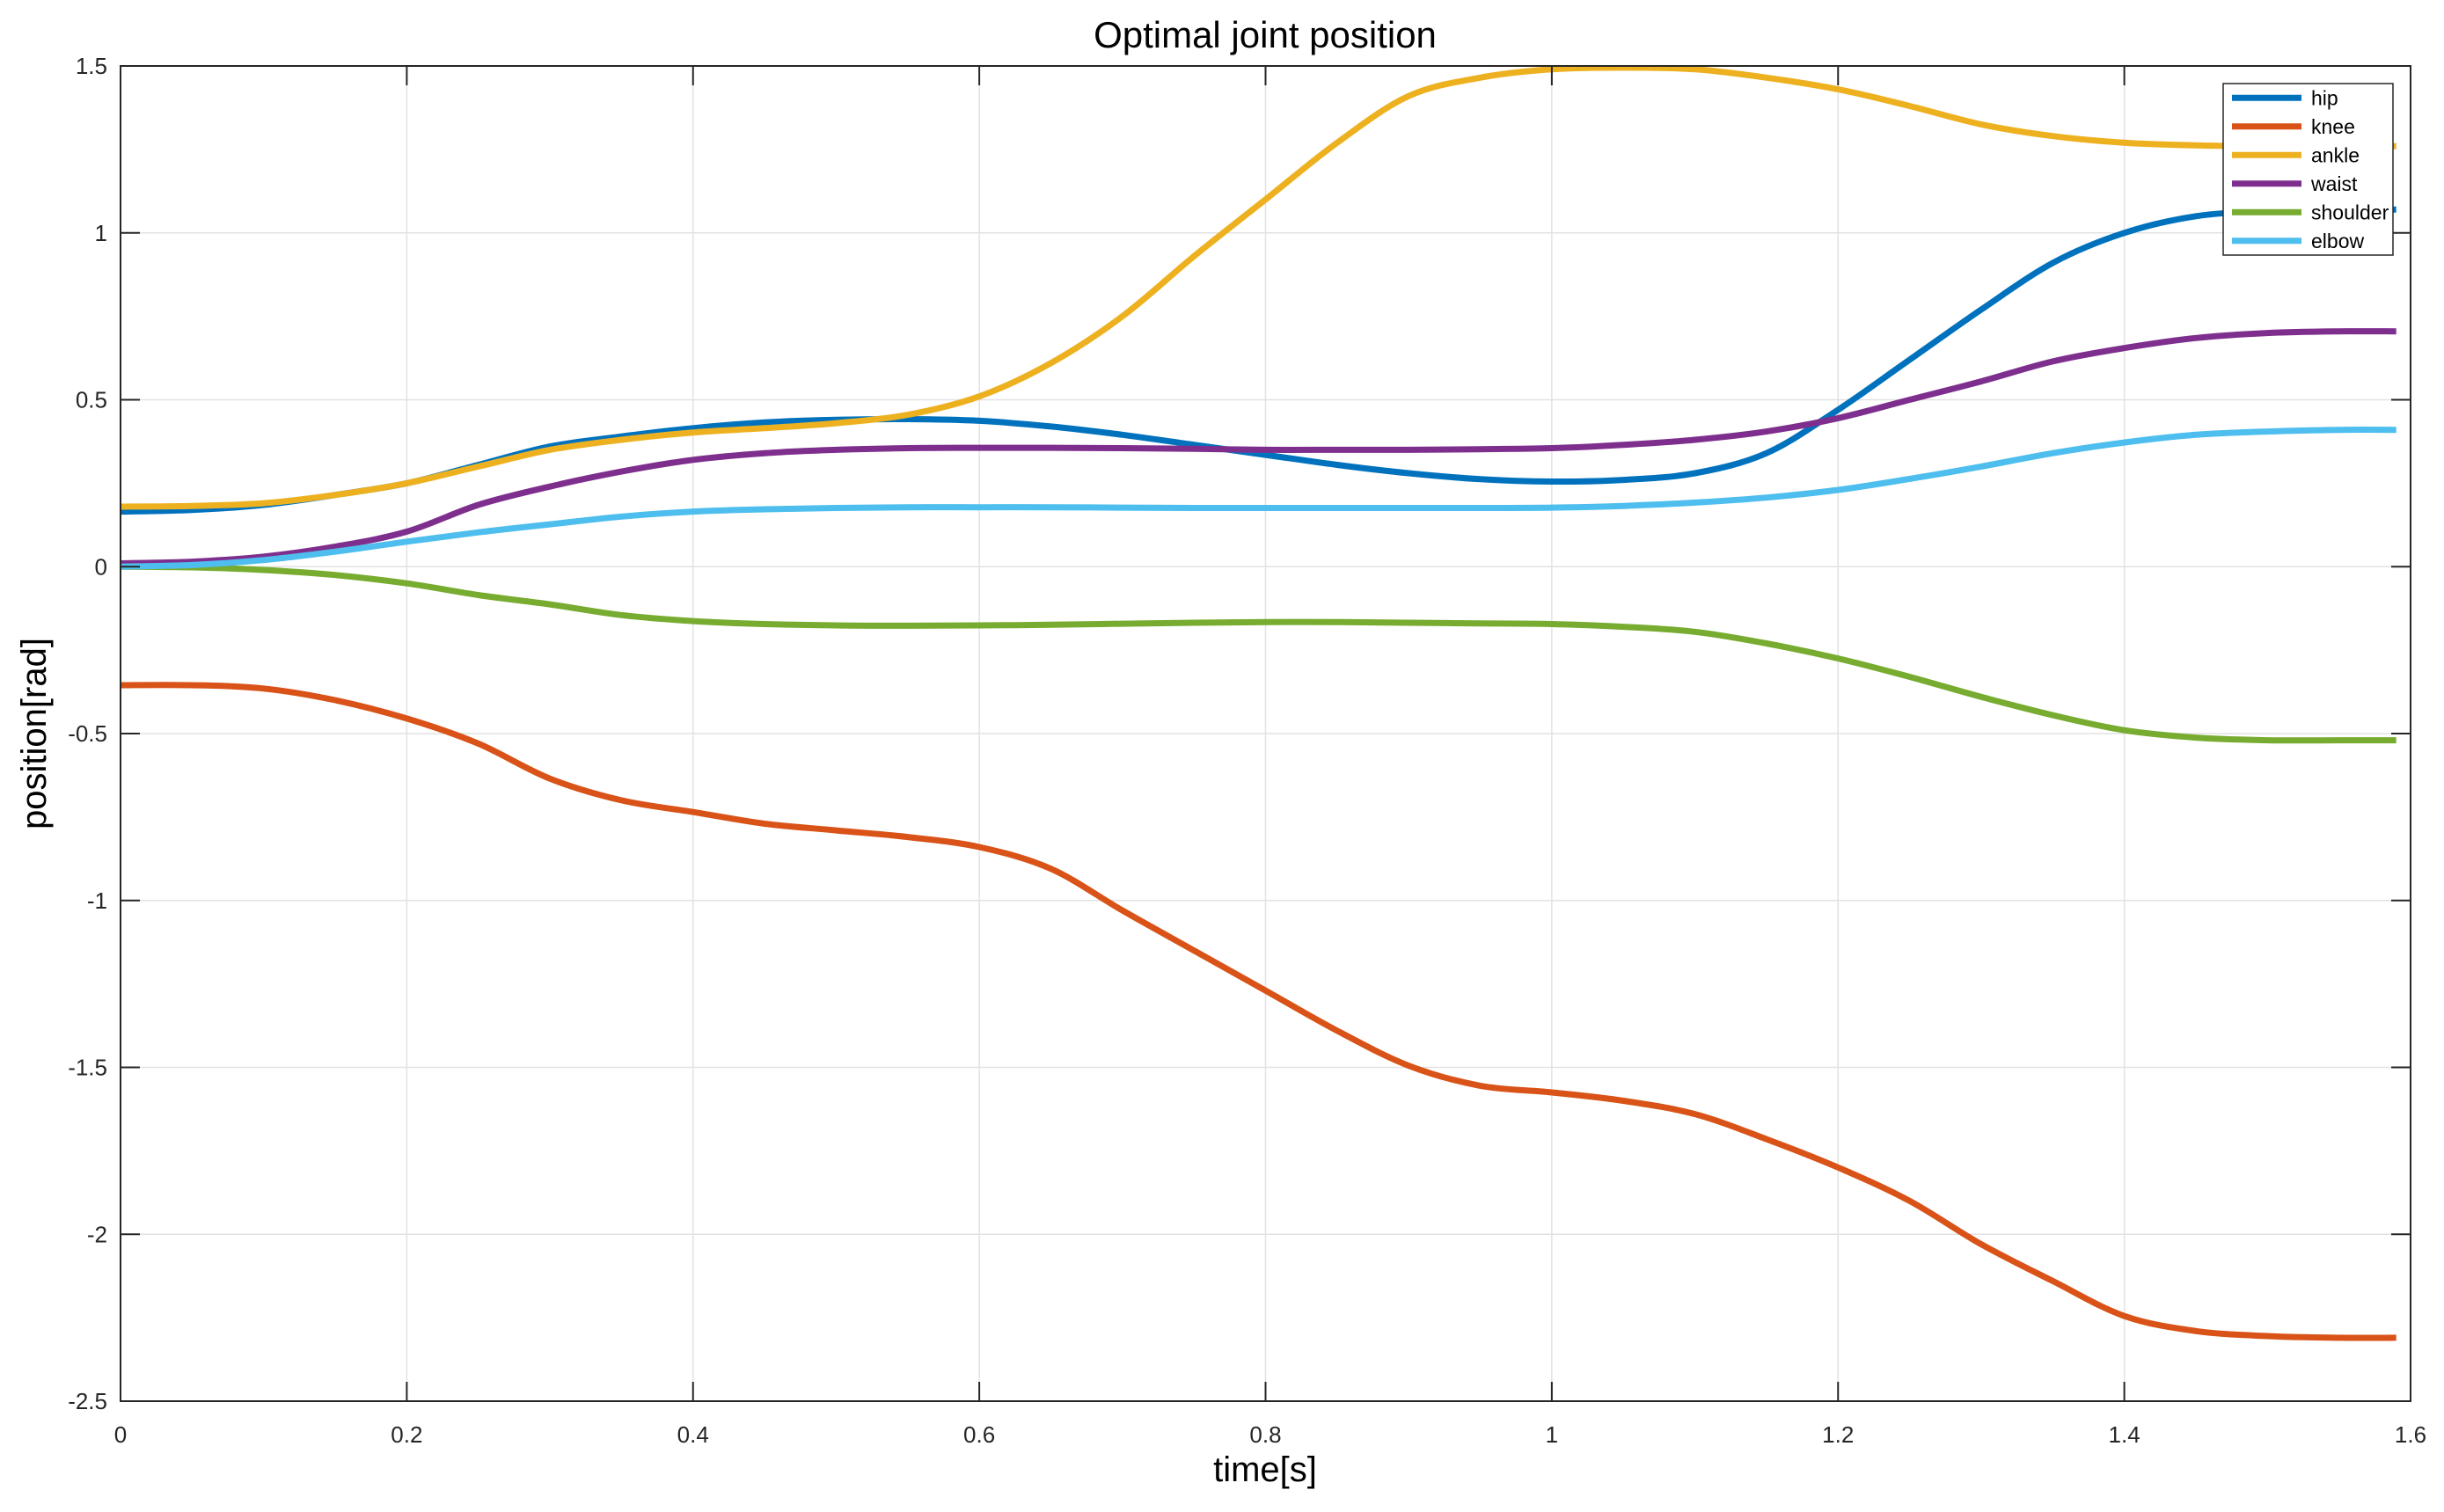 Image resolution: width=2444 pixels, height=1512 pixels. I want to click on legend-label-ankle: ankle, so click(2335, 154).